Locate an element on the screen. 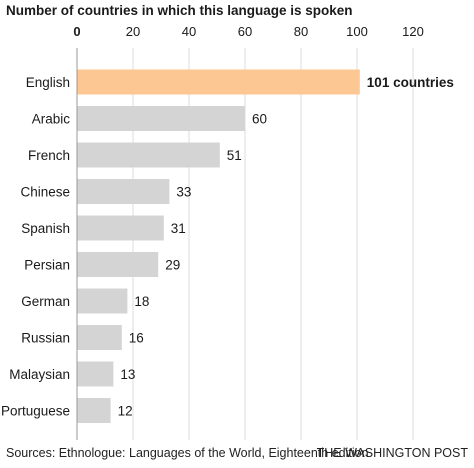  x-tick-label: 20 is located at coordinates (133, 31).